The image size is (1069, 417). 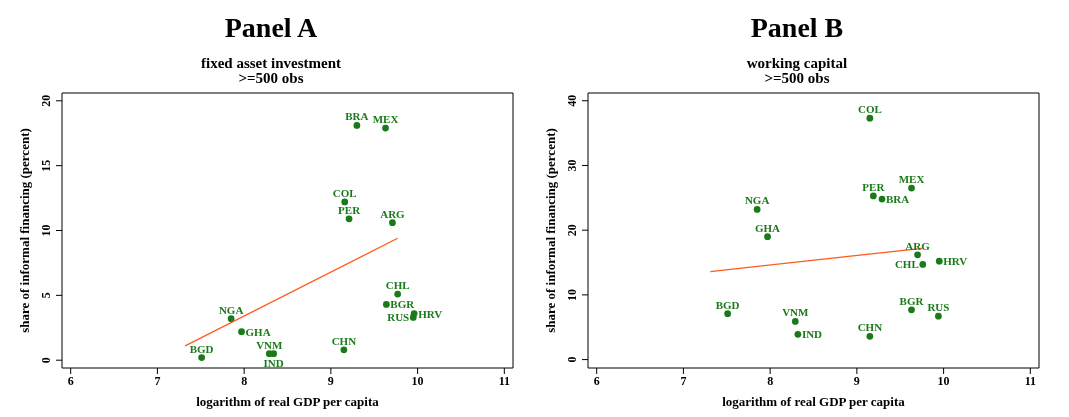 I want to click on chart-title: Panel B, so click(x=797, y=28).